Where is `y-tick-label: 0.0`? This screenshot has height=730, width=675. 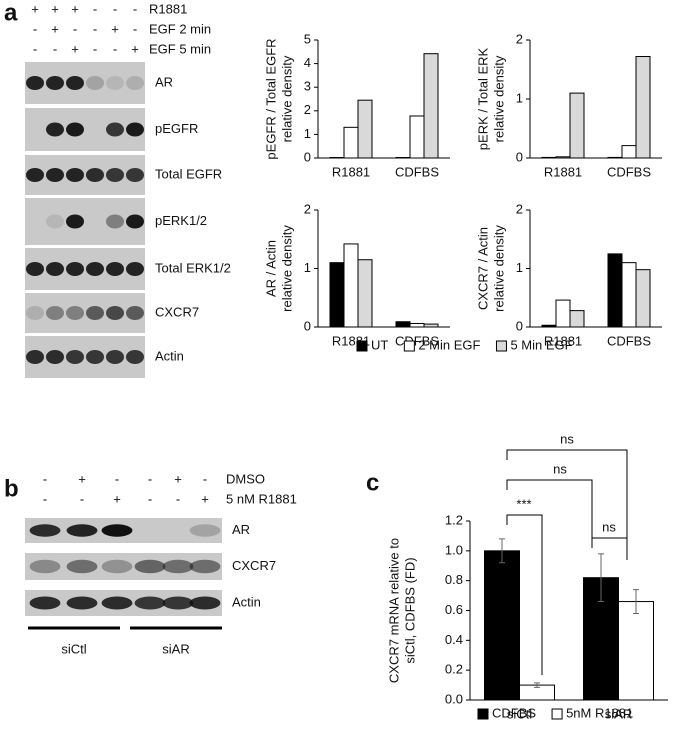
y-tick-label: 0.0 is located at coordinates (454, 698).